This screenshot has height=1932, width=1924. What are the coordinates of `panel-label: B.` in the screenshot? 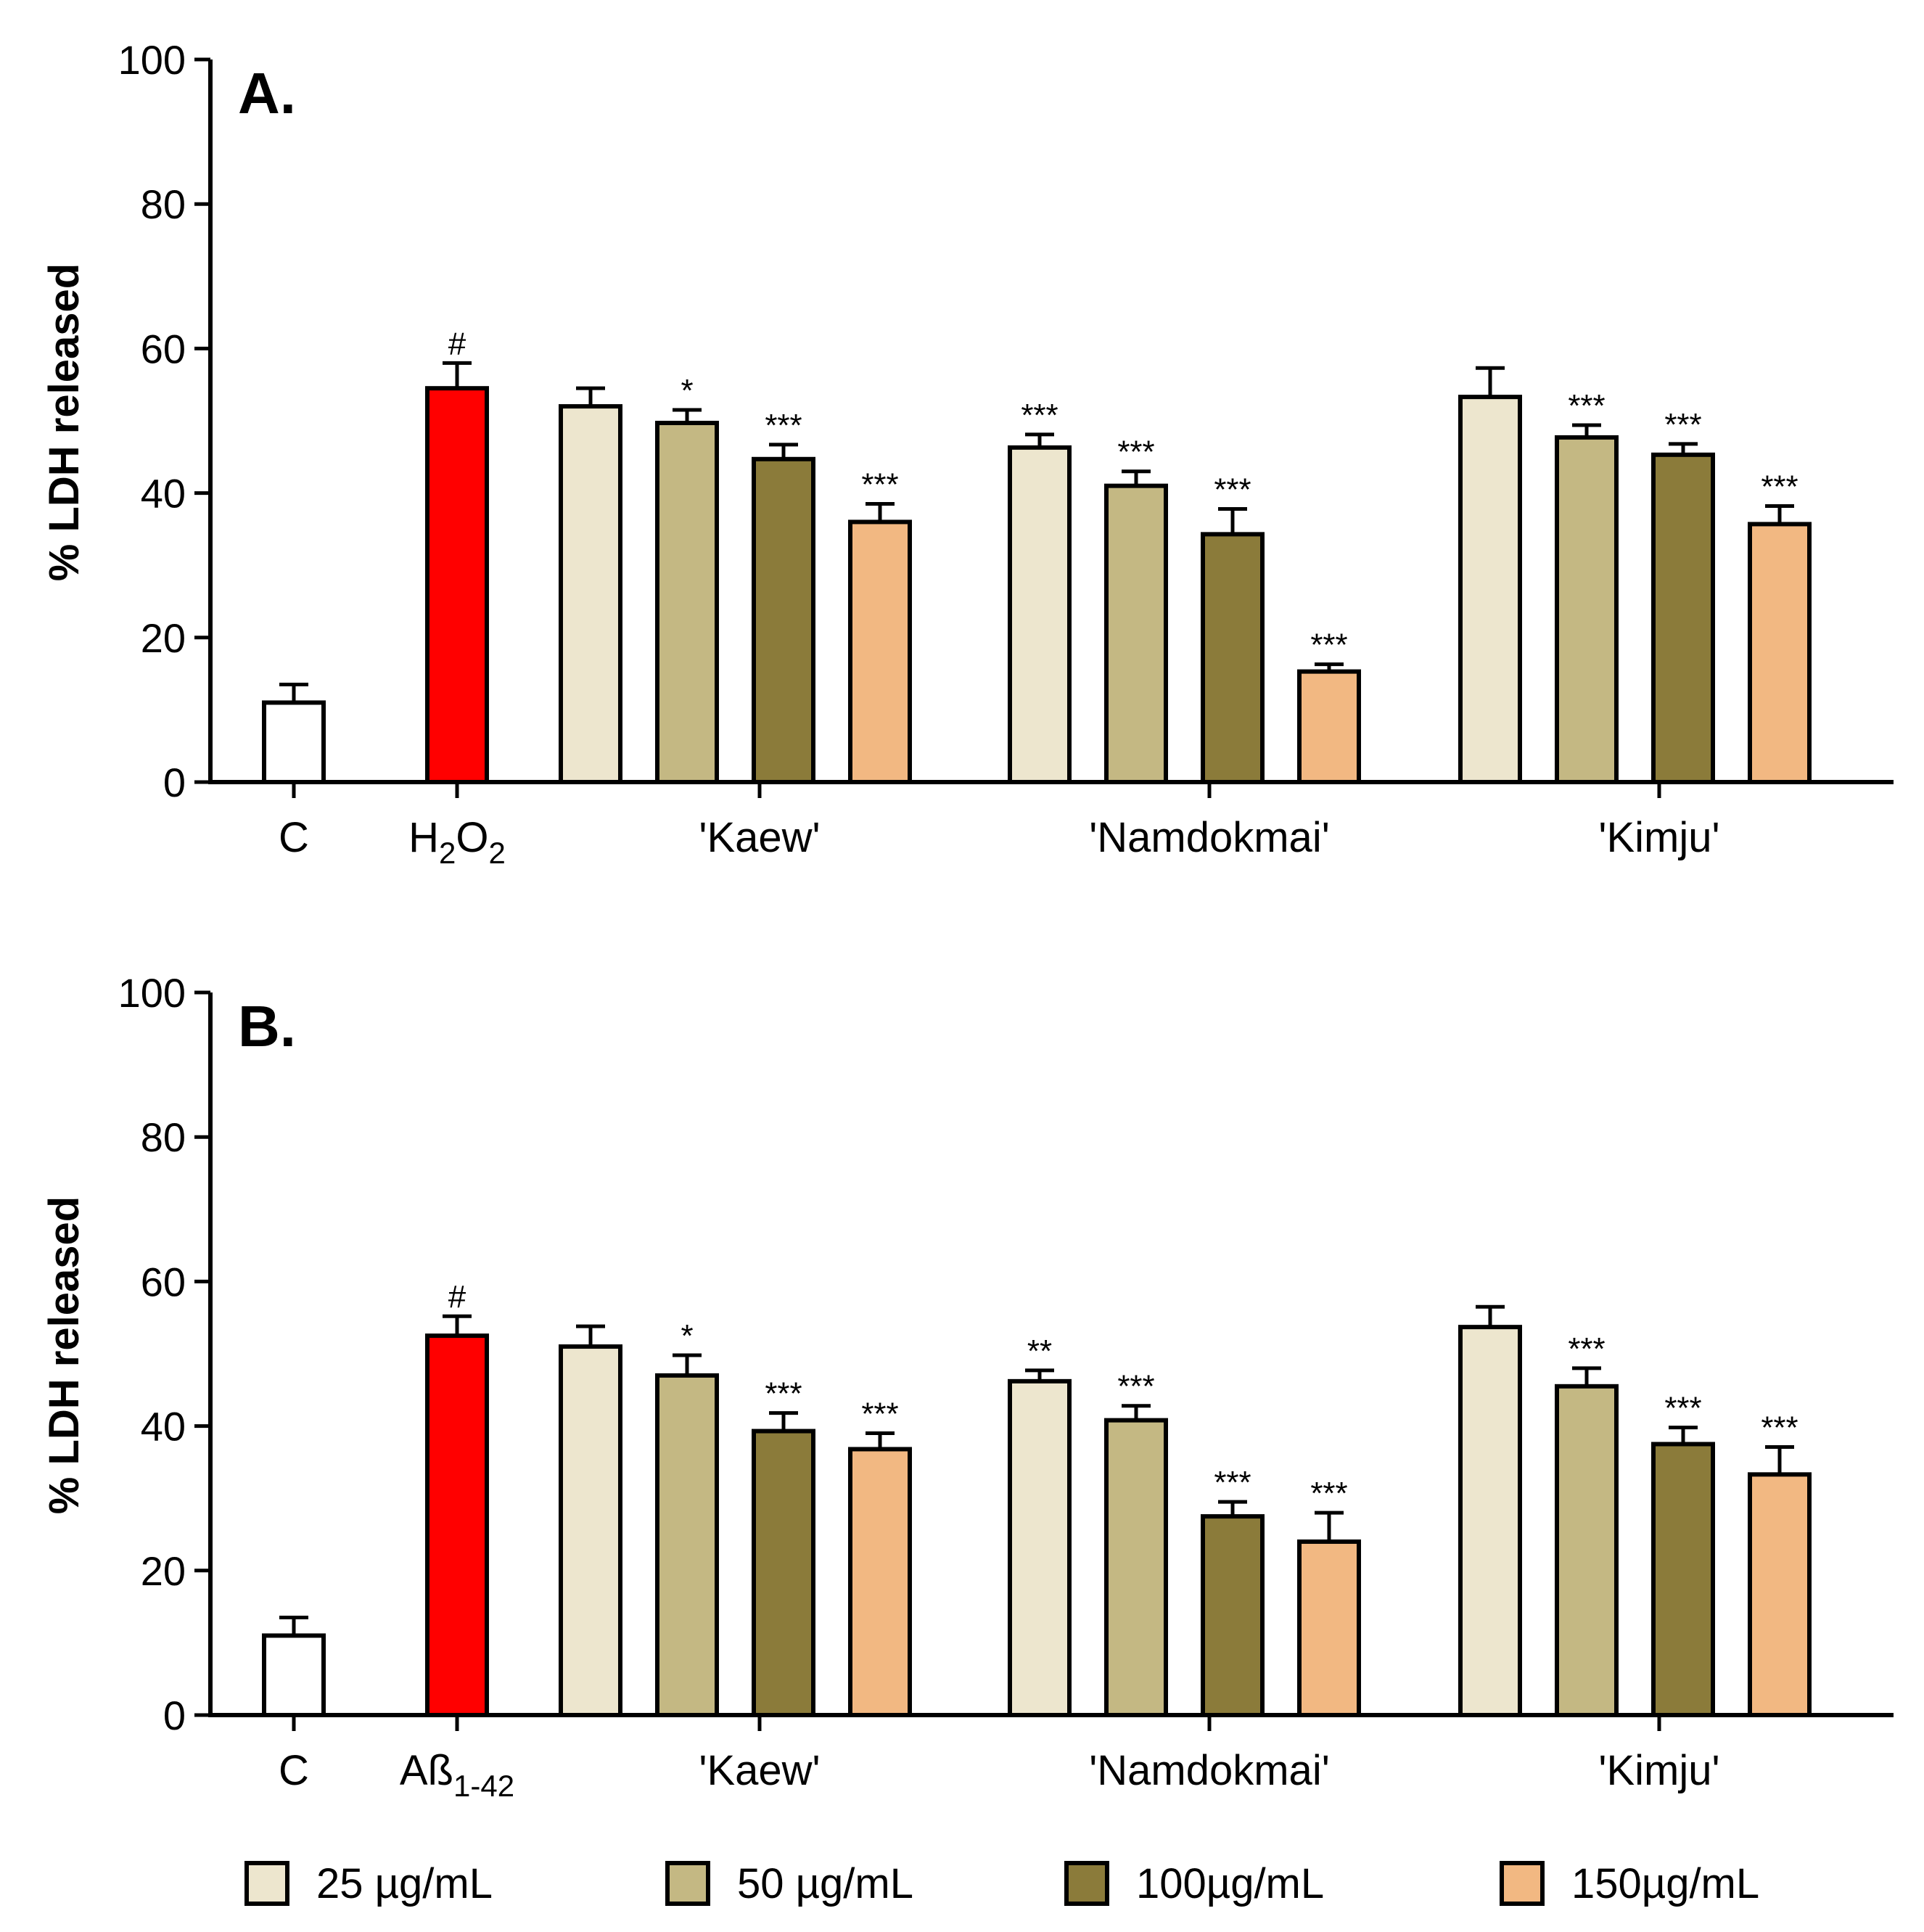 It's located at (267, 1026).